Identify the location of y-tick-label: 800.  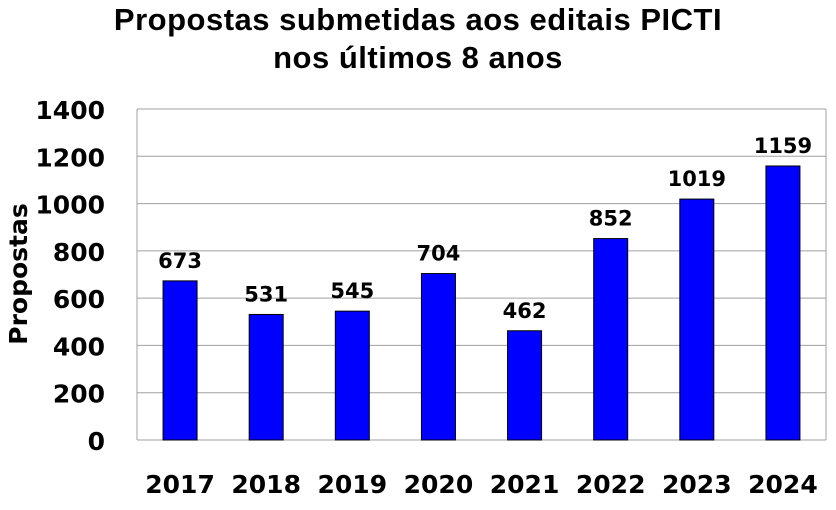
(79, 252).